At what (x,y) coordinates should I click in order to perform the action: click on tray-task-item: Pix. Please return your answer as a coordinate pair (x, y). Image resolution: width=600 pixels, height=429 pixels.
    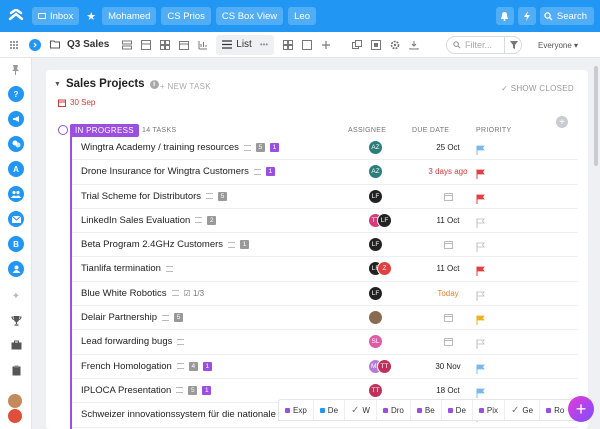
    Looking at the image, I should click on (489, 410).